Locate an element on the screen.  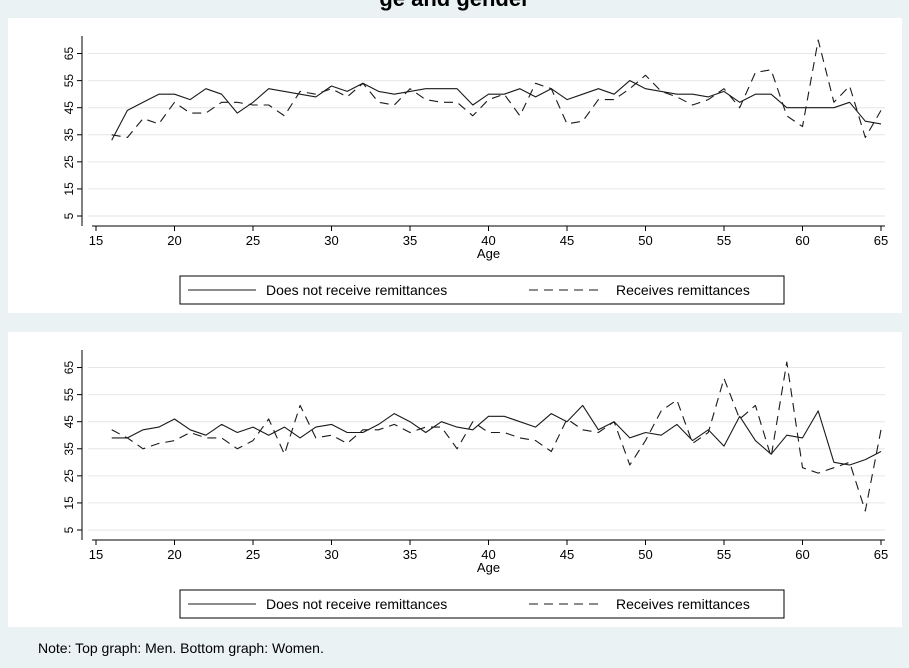
series-line-remittances is located at coordinates (496, 89).